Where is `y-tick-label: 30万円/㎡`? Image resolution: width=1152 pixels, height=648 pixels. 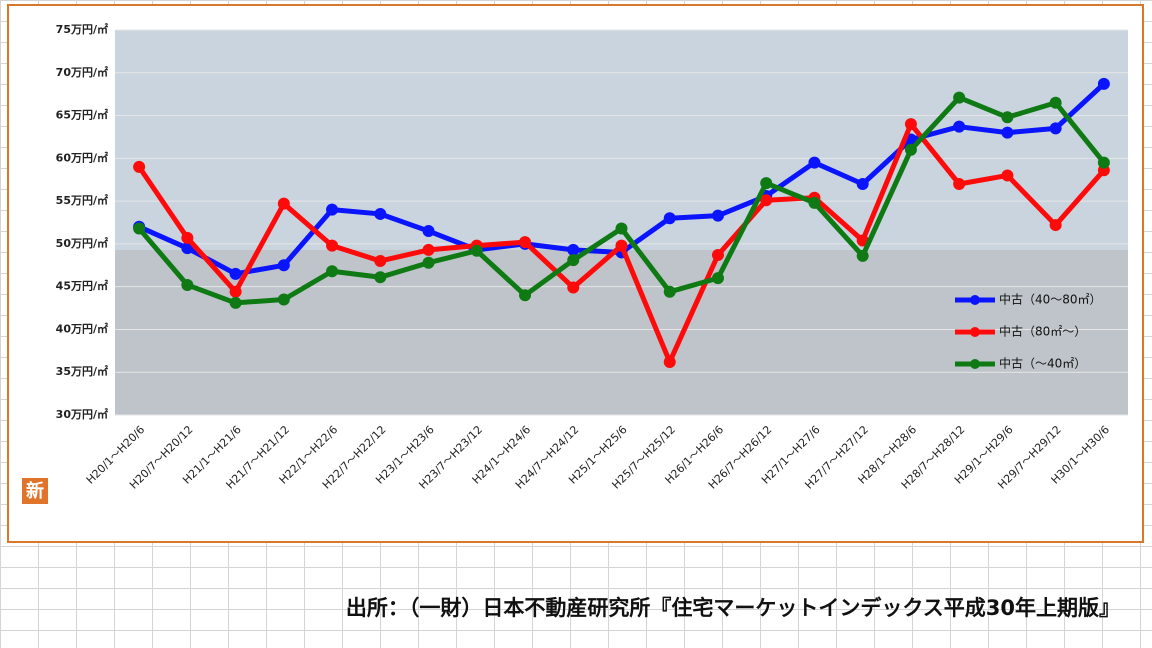
y-tick-label: 30万円/㎡ is located at coordinates (82, 414).